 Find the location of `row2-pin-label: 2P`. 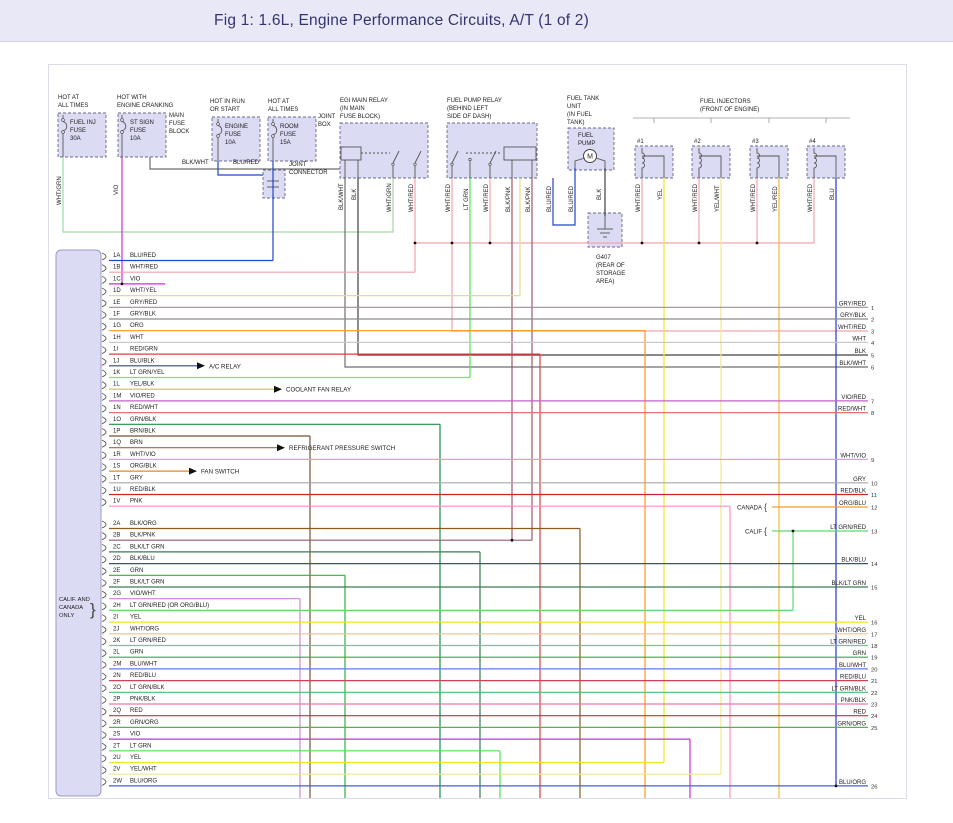

row2-pin-label: 2P is located at coordinates (116, 700).